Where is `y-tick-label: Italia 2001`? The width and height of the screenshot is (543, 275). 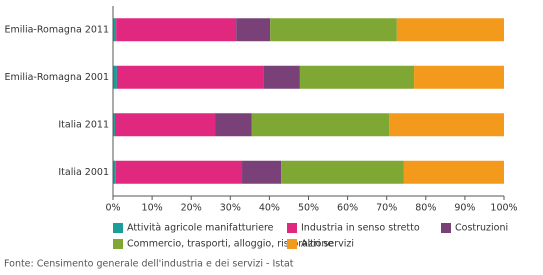
y-tick-label: Italia 2001 is located at coordinates (83, 172).